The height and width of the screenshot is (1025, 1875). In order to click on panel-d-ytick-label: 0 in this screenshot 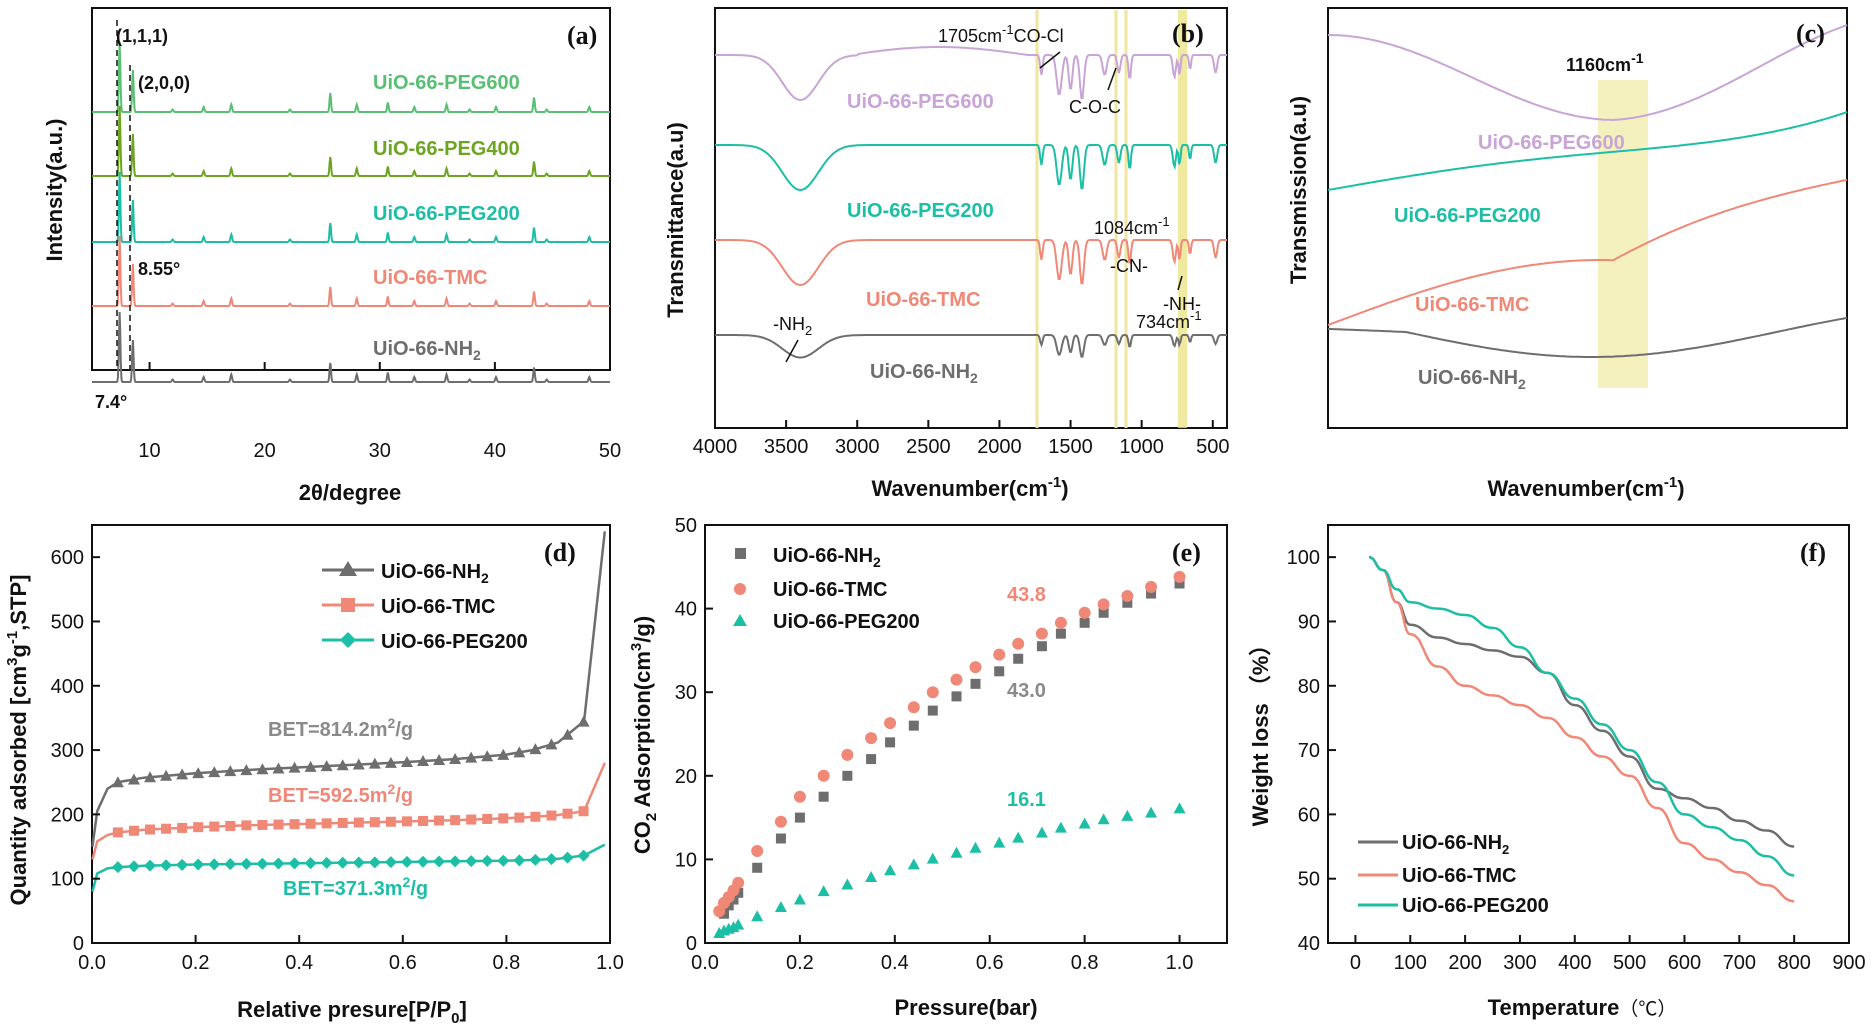, I will do `click(78, 944)`.